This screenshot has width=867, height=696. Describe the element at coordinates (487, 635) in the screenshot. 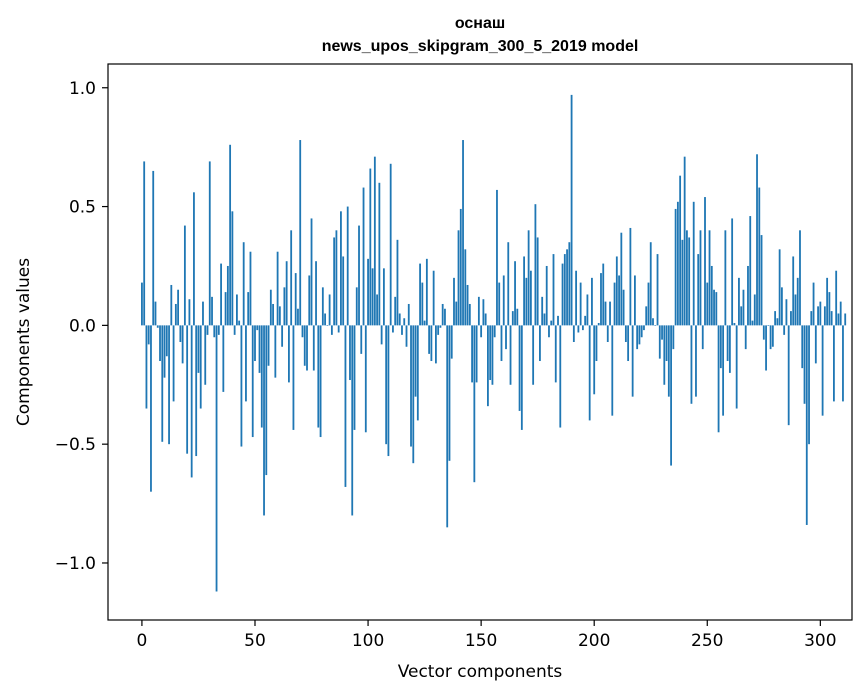

I see `x-axis-ticks: 0 50 100 150 200 250 300` at that location.